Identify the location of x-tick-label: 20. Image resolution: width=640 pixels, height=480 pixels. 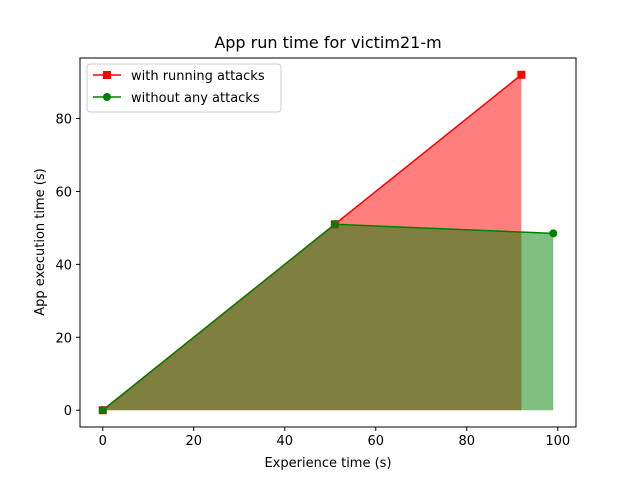
(193, 441).